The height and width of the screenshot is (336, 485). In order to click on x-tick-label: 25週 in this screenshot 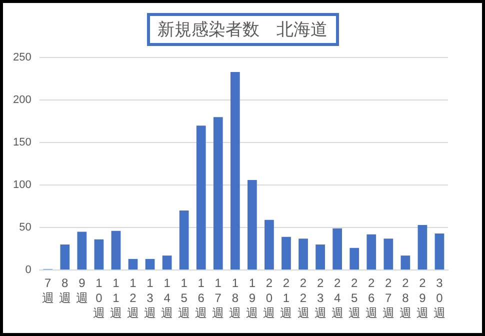, I will do `click(354, 298)`.